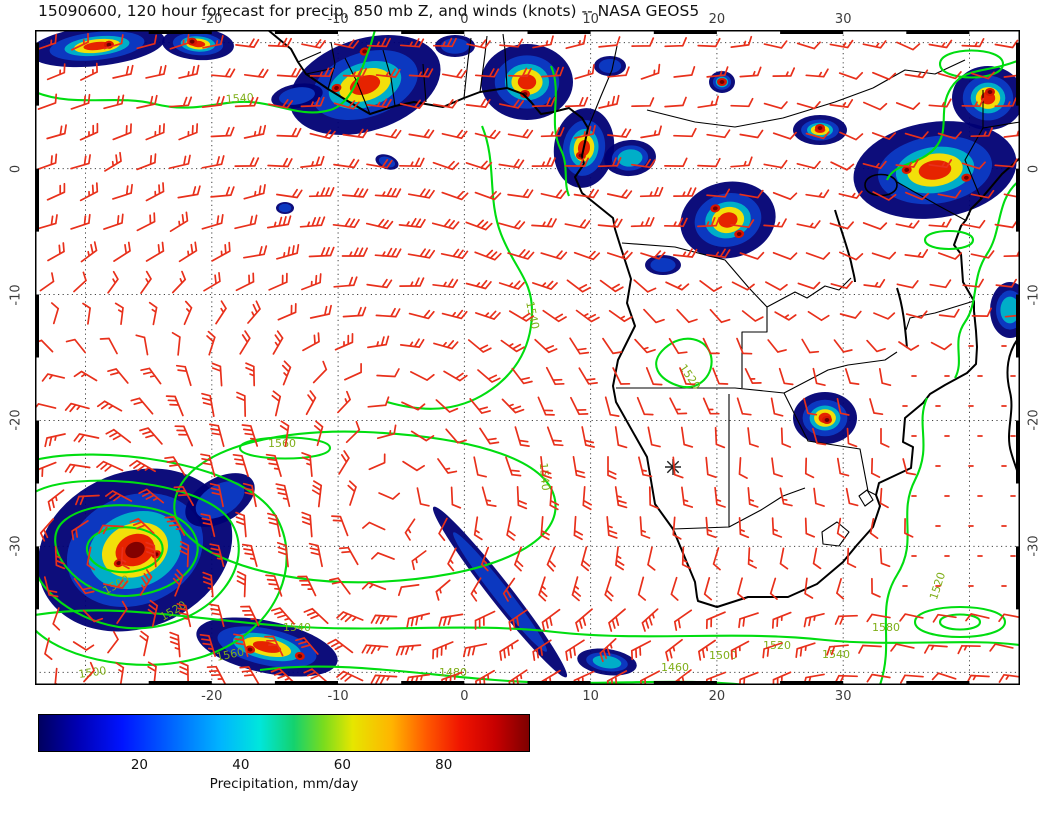 The width and height of the screenshot is (1056, 816). I want to click on contour-label: 1500, so click(723, 655).